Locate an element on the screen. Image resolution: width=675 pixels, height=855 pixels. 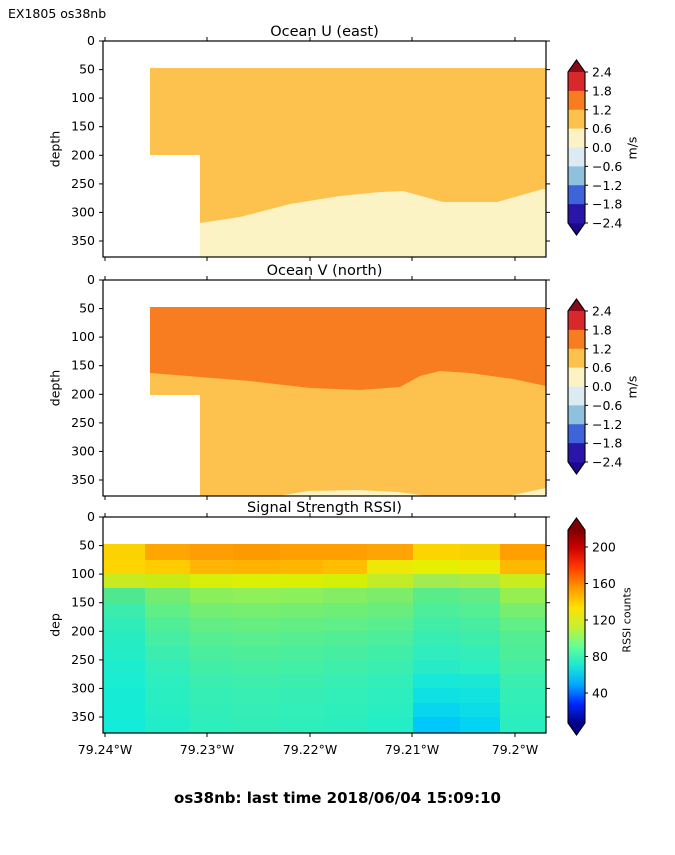
velocity-colorbar-1: 2.4 1.8 1.2 0.6 0.0 −0.6 −1.2 −1.8 −2.4 is located at coordinates (594, 147).